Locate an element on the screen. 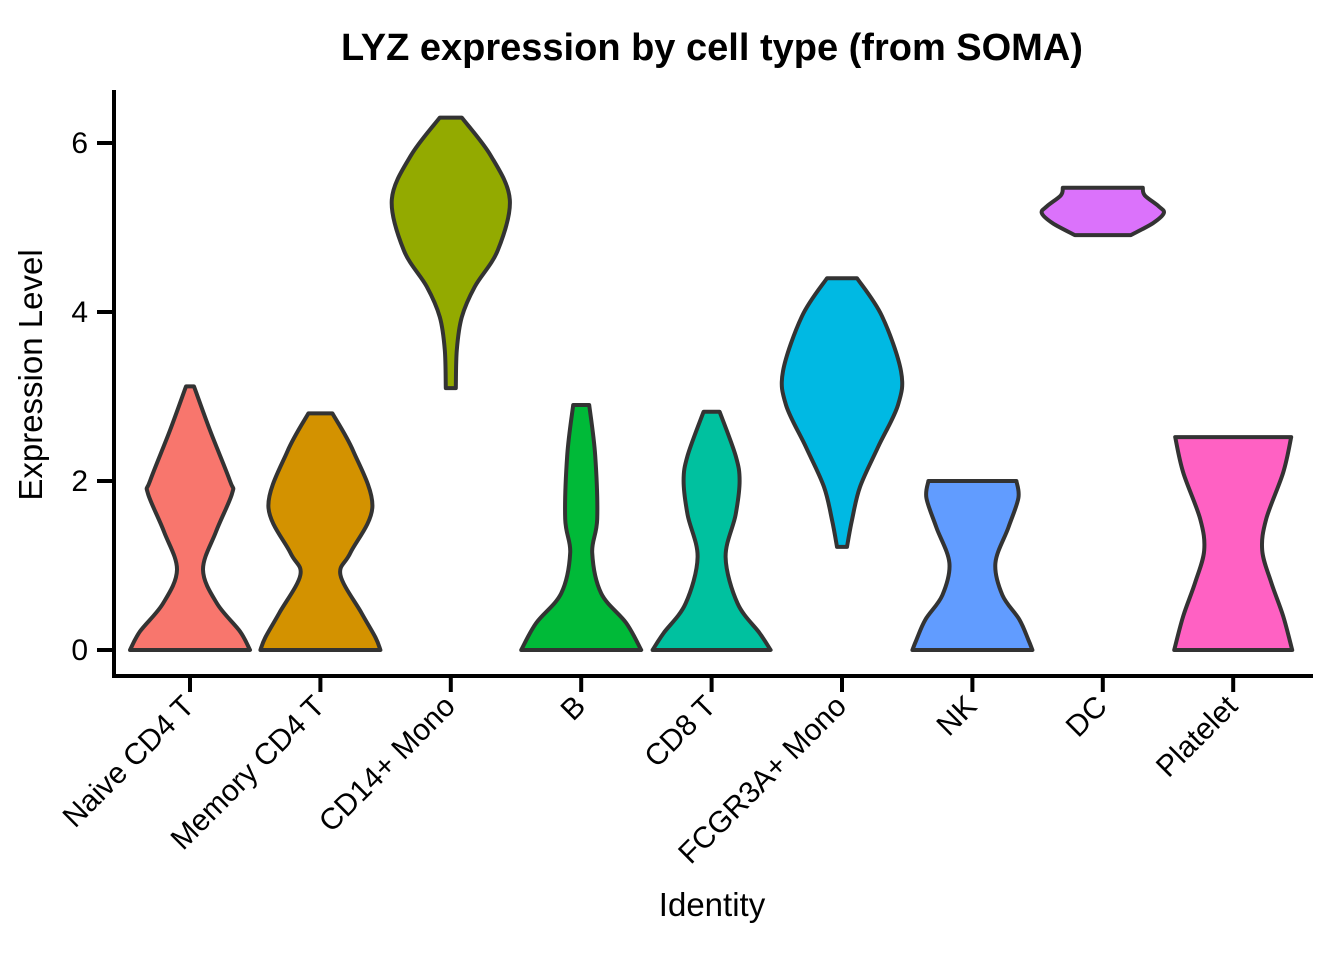  violin-fcgr3a-mono is located at coordinates (842, 412).